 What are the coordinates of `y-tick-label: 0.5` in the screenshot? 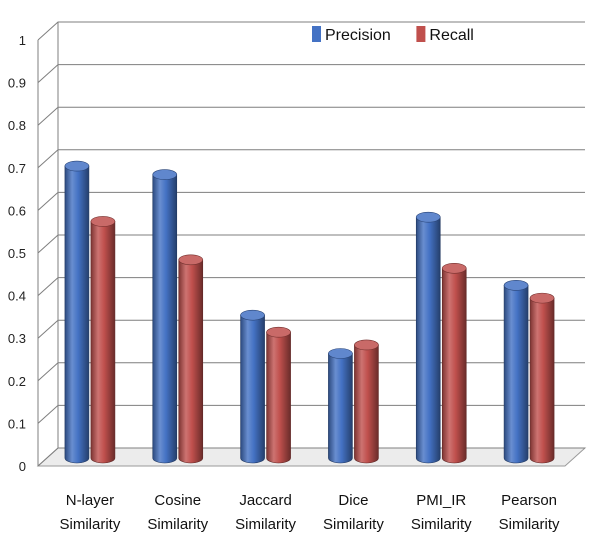 It's located at (17, 253).